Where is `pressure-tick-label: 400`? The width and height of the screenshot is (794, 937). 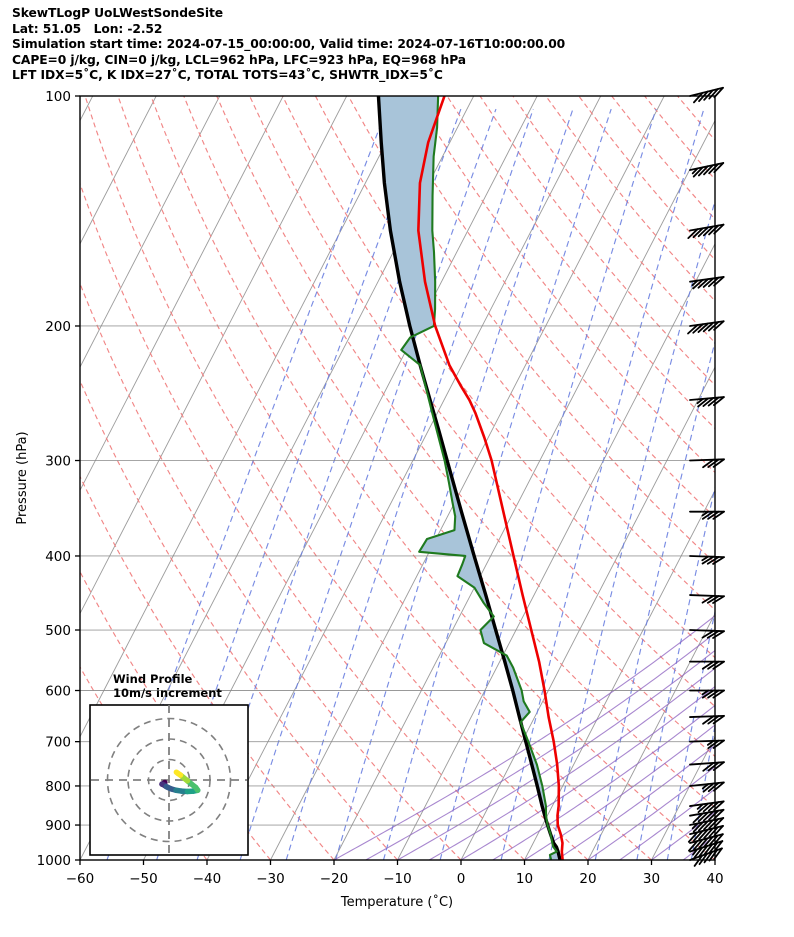
pressure-tick-label: 400 is located at coordinates (58, 557).